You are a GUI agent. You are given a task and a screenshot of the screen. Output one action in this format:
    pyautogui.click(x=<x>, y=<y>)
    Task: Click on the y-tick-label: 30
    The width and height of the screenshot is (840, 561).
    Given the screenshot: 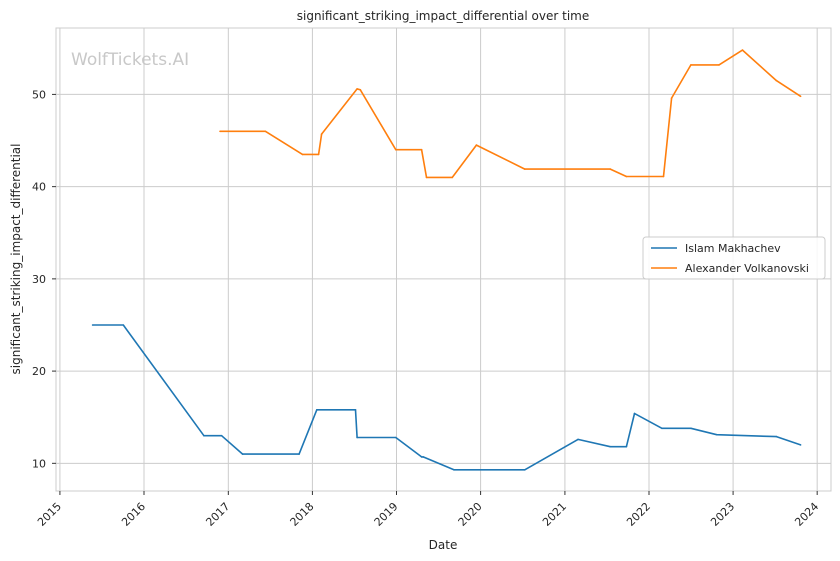 What is the action you would take?
    pyautogui.click(x=39, y=279)
    